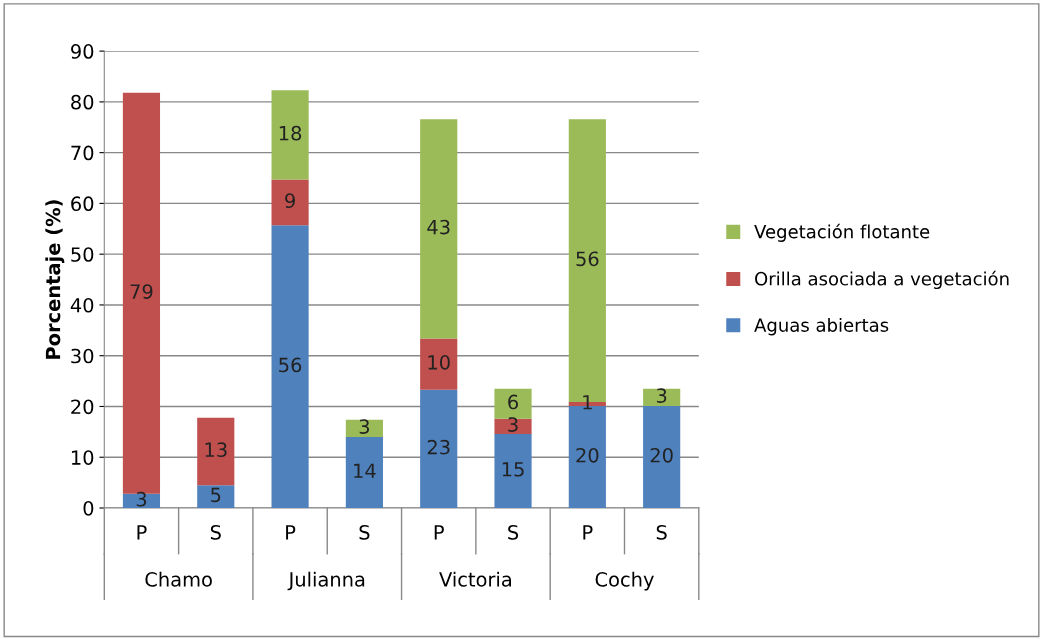 The height and width of the screenshot is (639, 1043). I want to click on y-tick-label: 70, so click(82, 153).